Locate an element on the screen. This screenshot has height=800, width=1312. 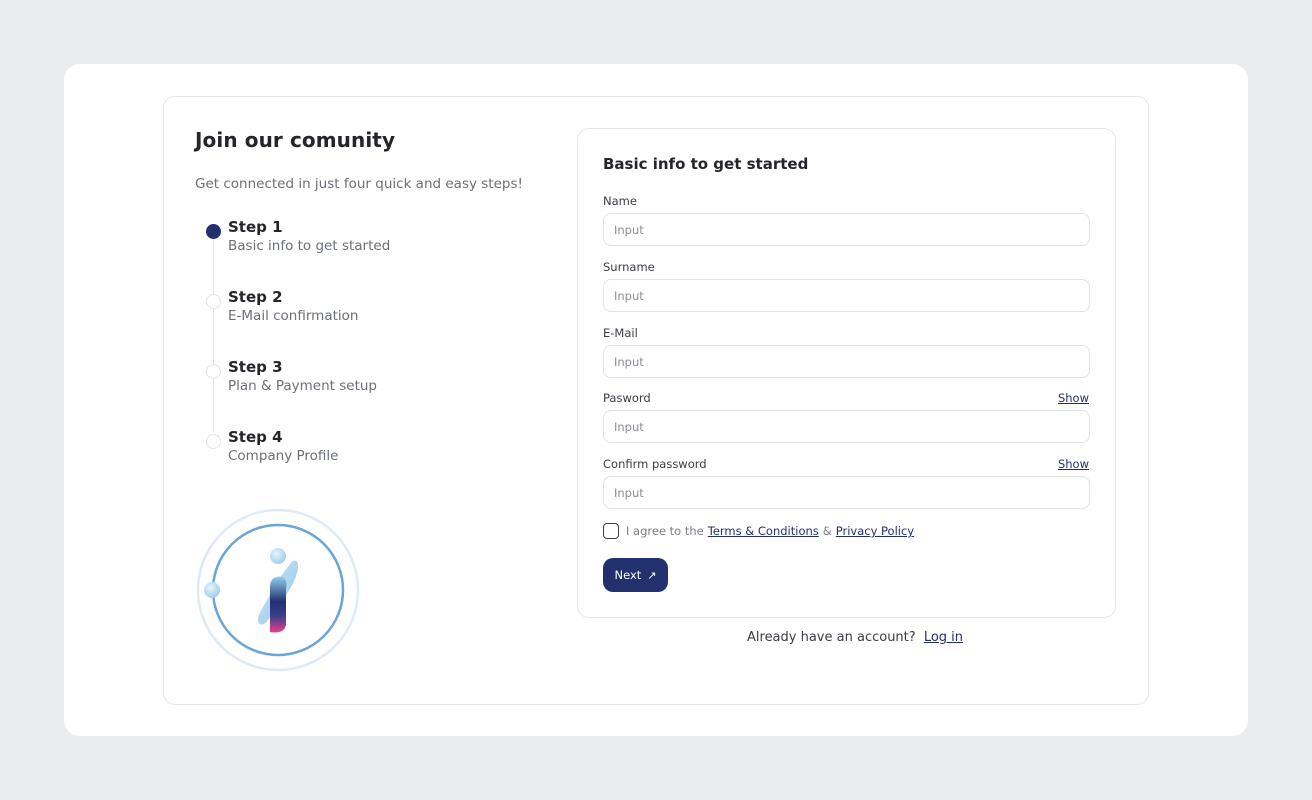
step-3-title: Step 3 is located at coordinates (255, 367).